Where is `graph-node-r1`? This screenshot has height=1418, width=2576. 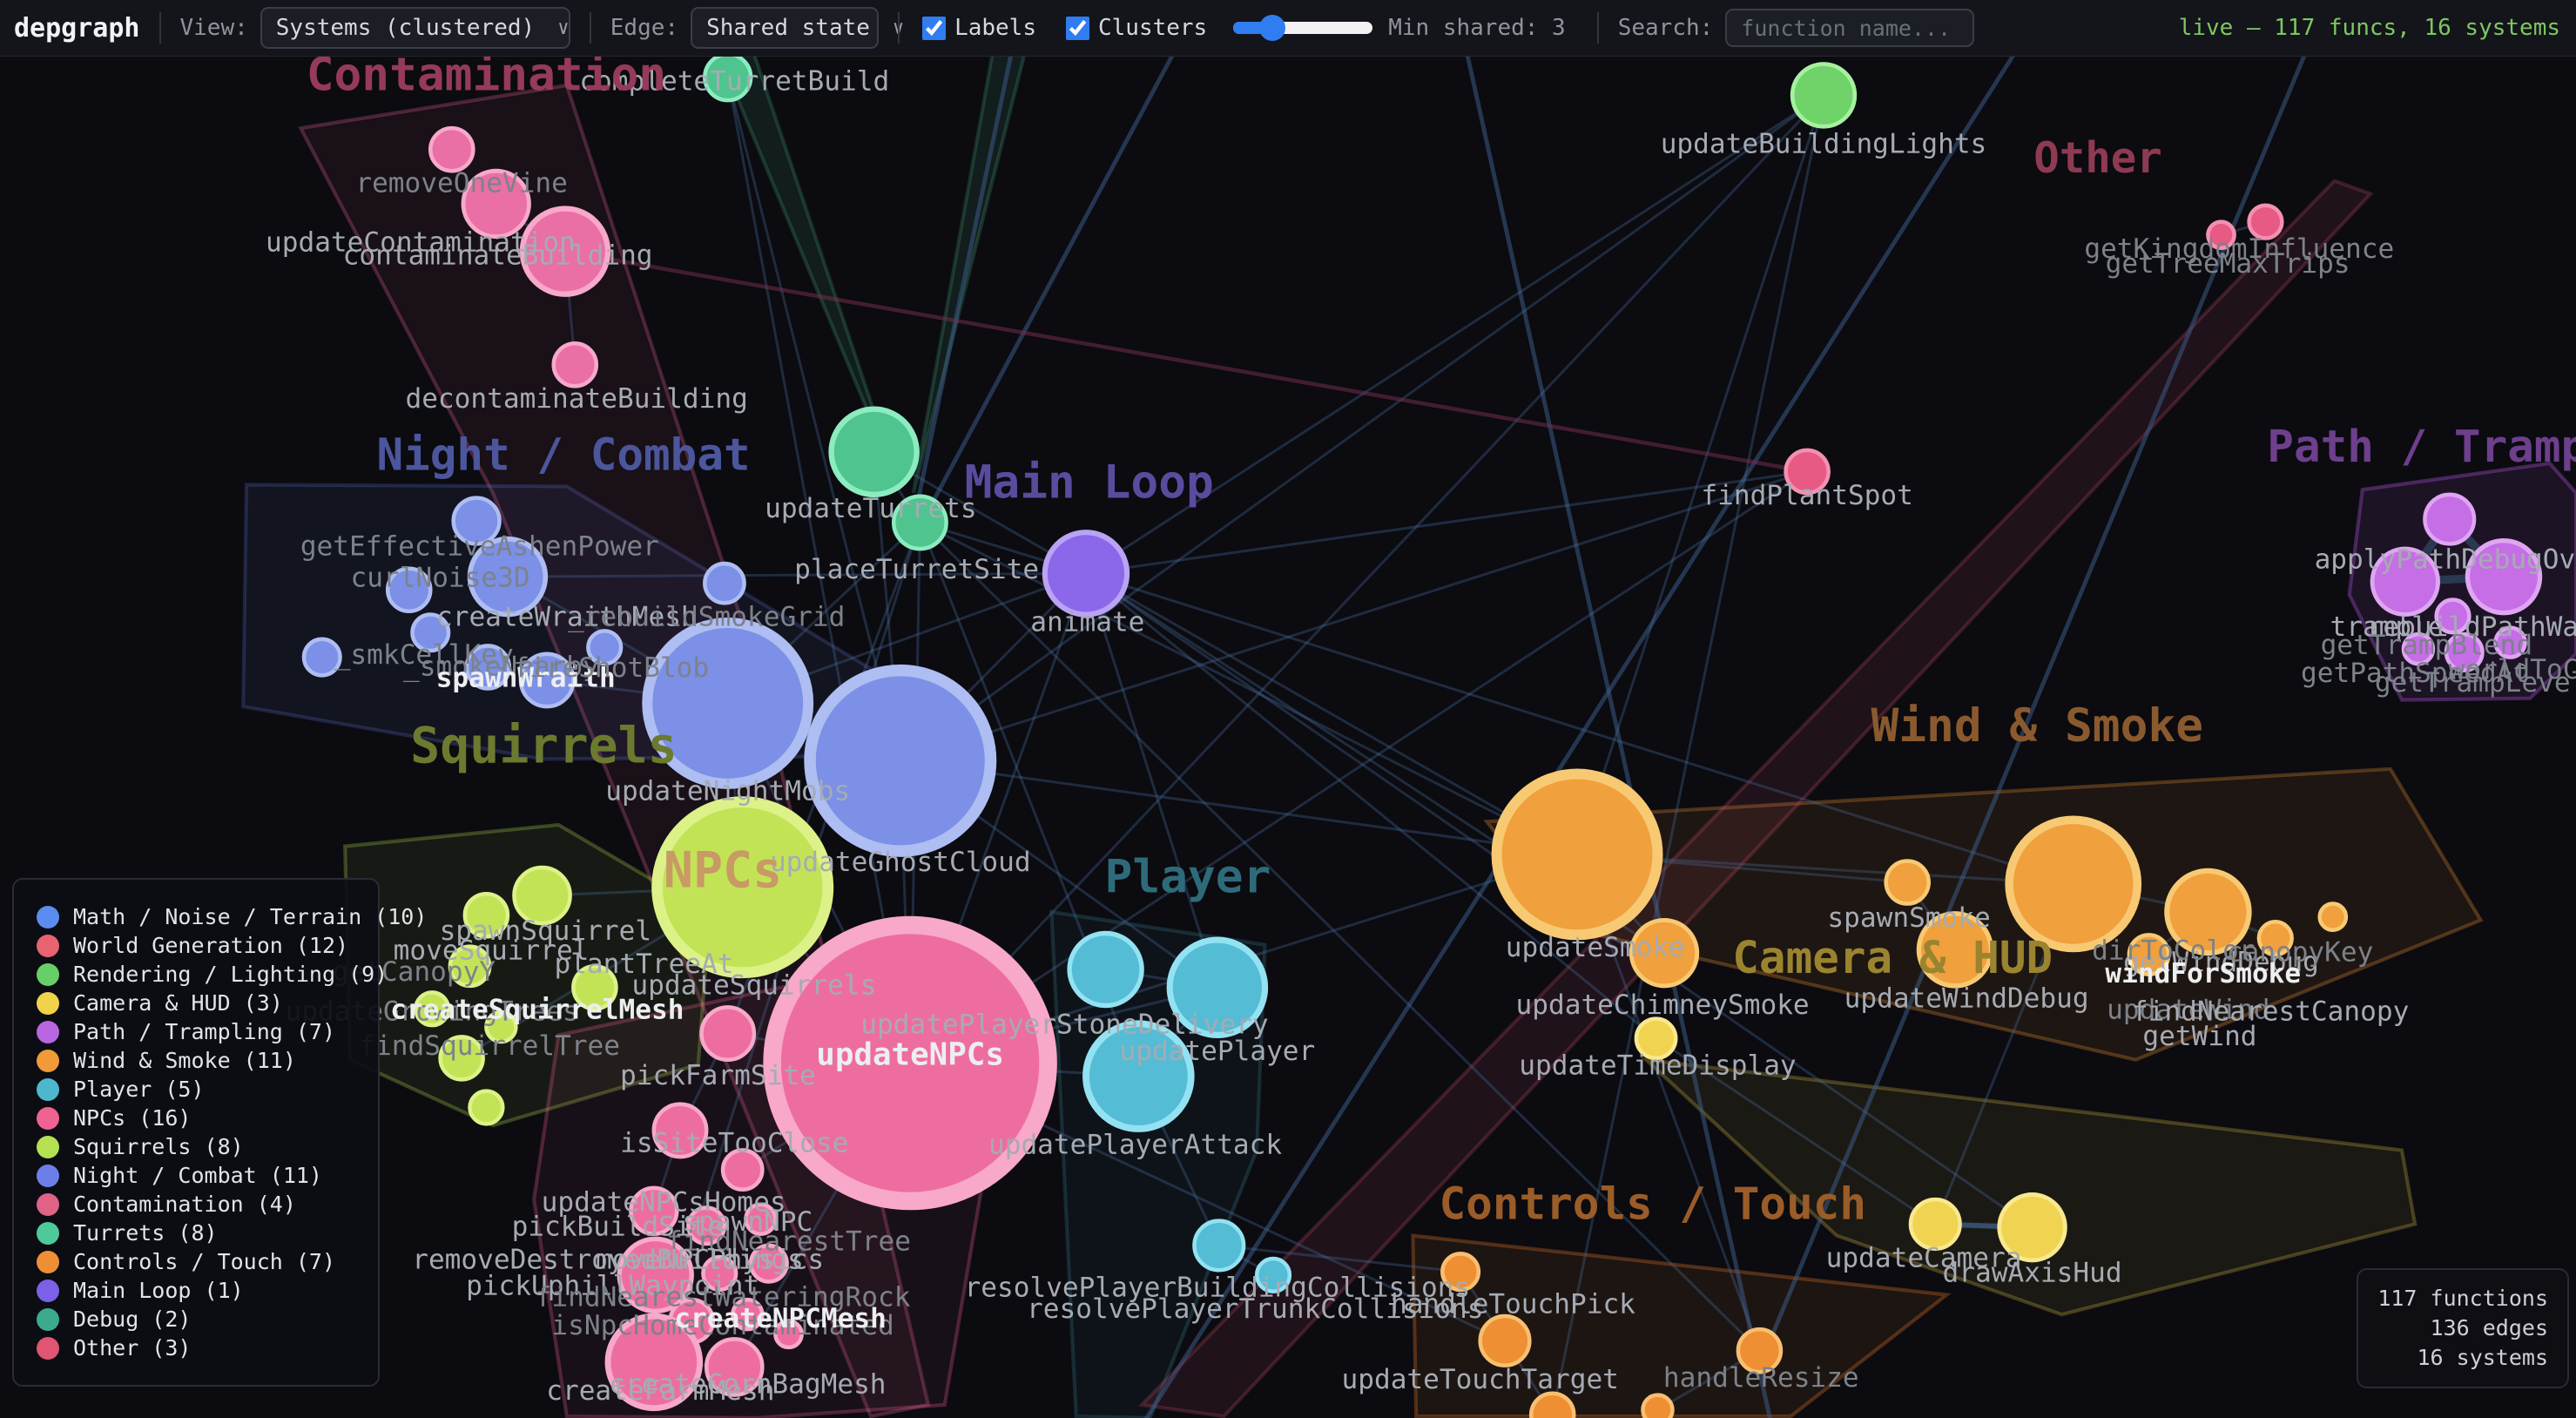 graph-node-r1 is located at coordinates (1824, 95).